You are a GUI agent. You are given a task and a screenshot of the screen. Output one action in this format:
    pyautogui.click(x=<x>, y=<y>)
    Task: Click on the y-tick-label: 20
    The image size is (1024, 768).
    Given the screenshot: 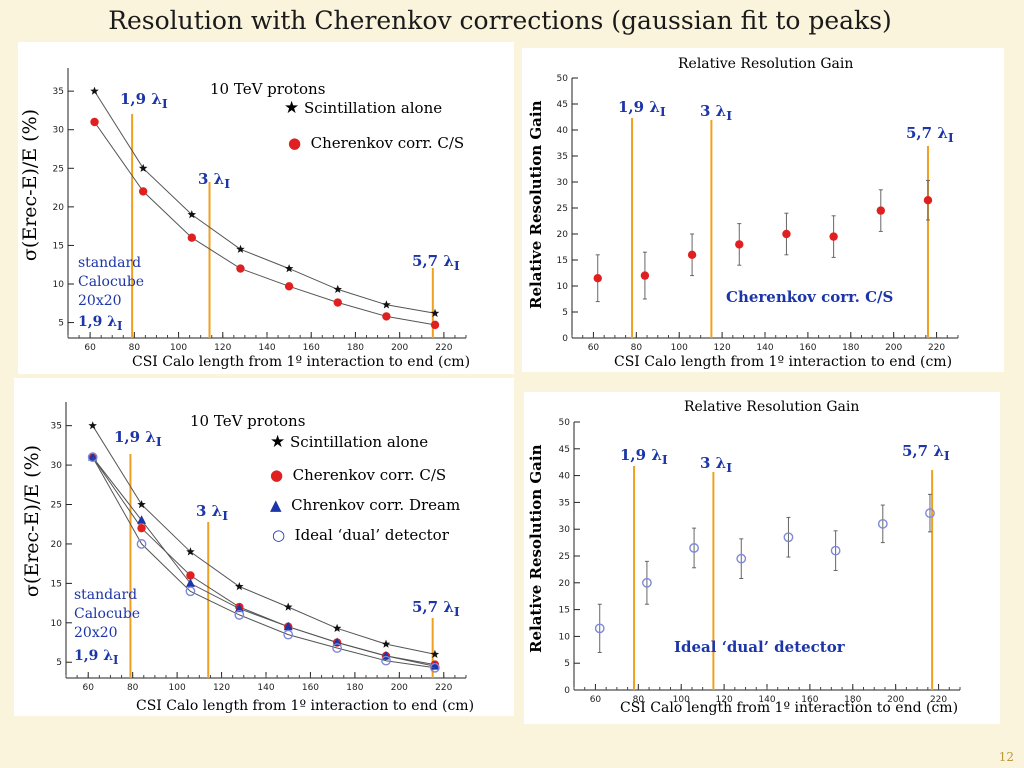 What is the action you would take?
    pyautogui.click(x=57, y=545)
    